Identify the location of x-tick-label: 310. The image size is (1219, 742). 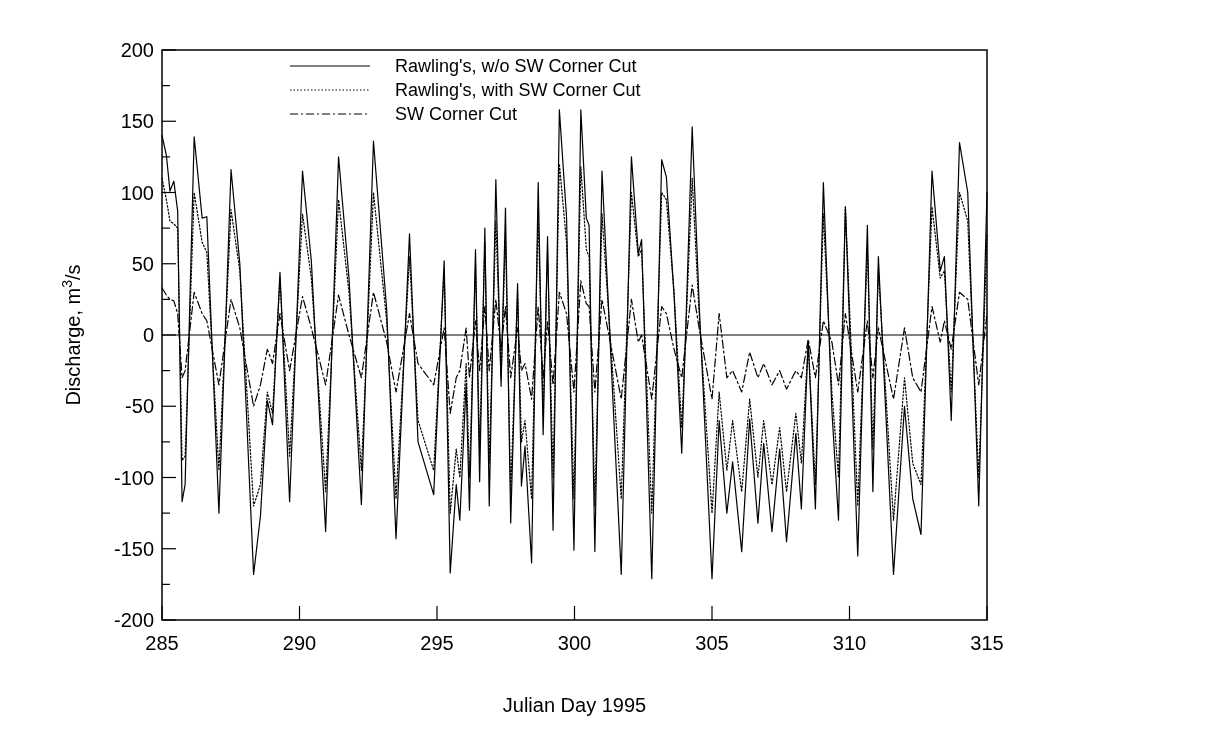
(849, 643).